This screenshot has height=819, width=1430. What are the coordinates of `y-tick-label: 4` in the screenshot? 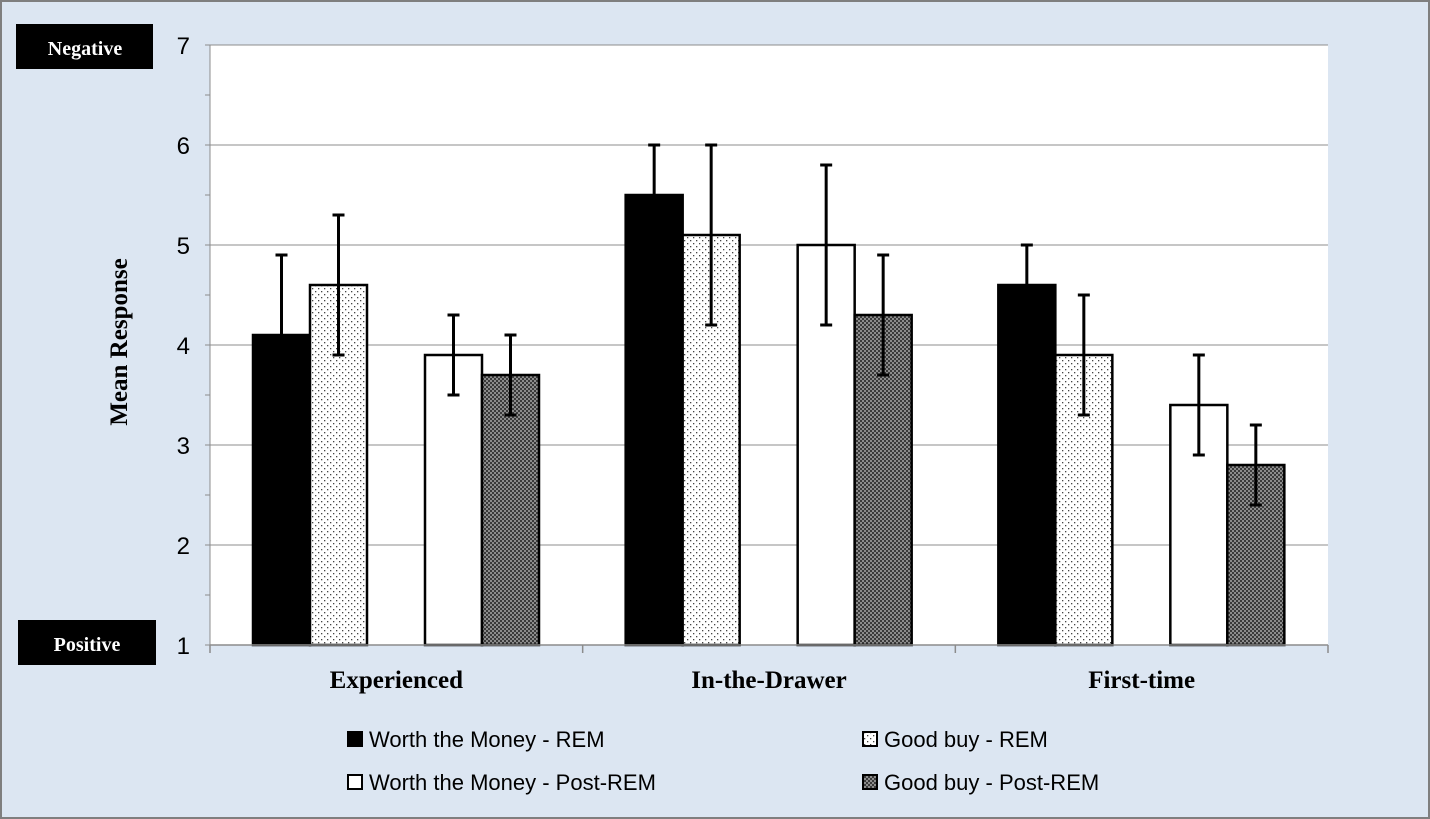 It's located at (183, 346).